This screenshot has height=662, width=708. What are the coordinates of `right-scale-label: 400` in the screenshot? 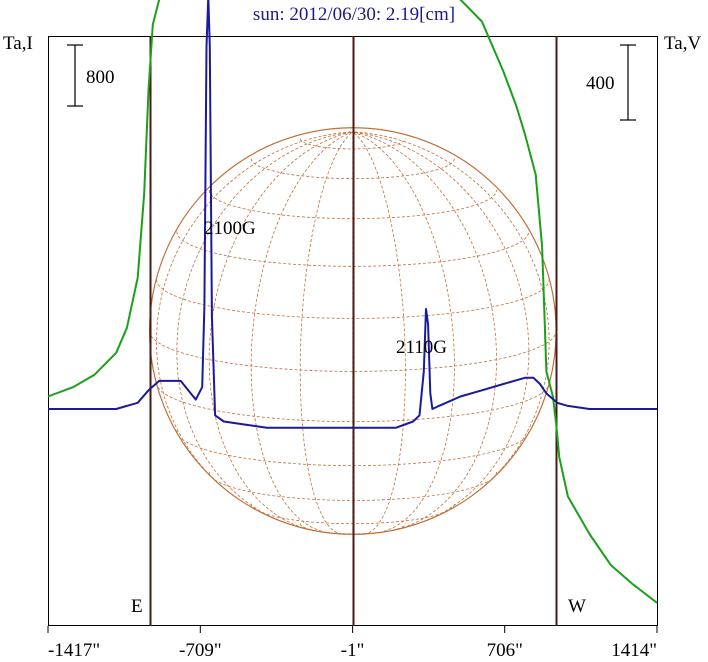 It's located at (600, 83).